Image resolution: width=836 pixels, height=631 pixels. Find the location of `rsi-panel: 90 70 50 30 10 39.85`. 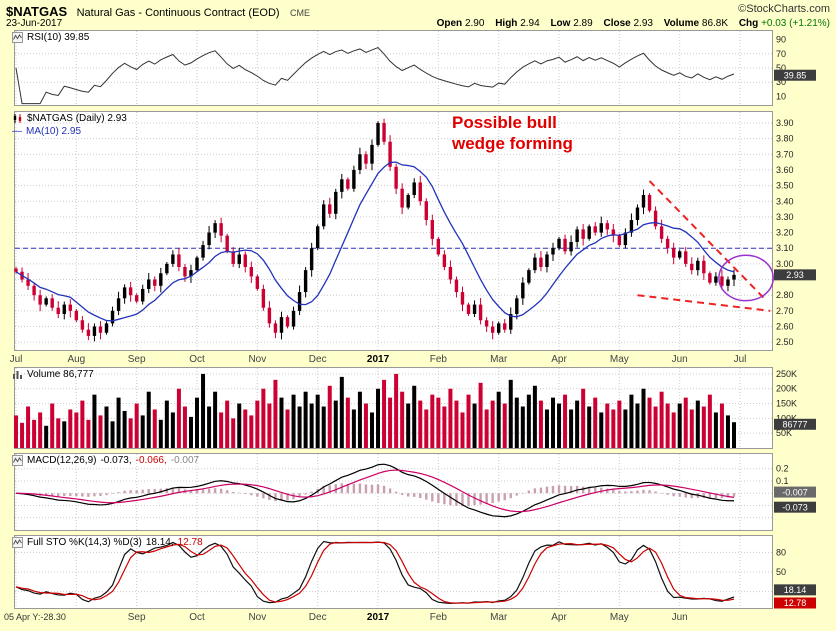

rsi-panel: 90 70 50 30 10 39.85 is located at coordinates (415, 68).